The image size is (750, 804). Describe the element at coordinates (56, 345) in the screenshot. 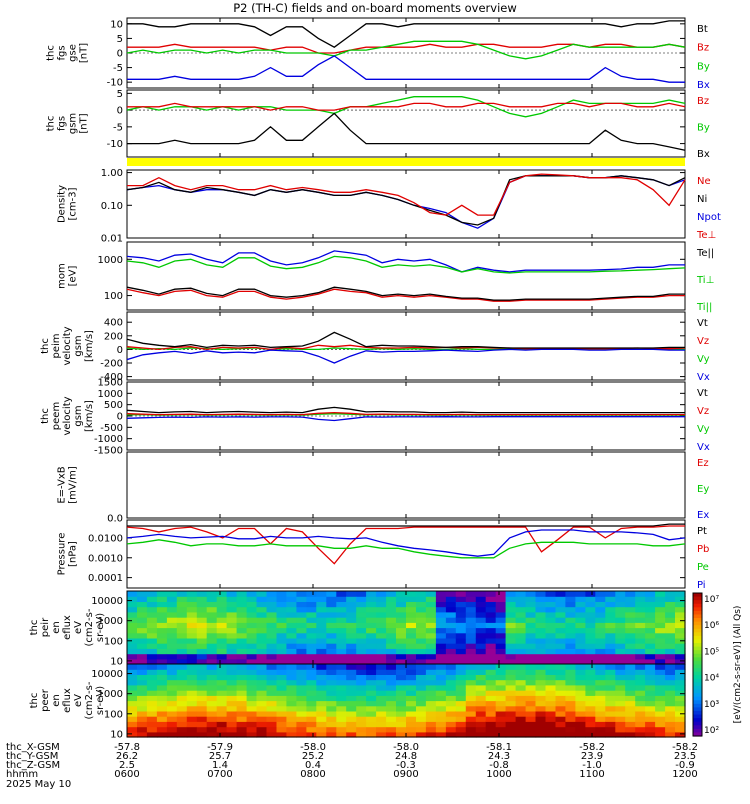

I see `y-axis-label: peim` at that location.